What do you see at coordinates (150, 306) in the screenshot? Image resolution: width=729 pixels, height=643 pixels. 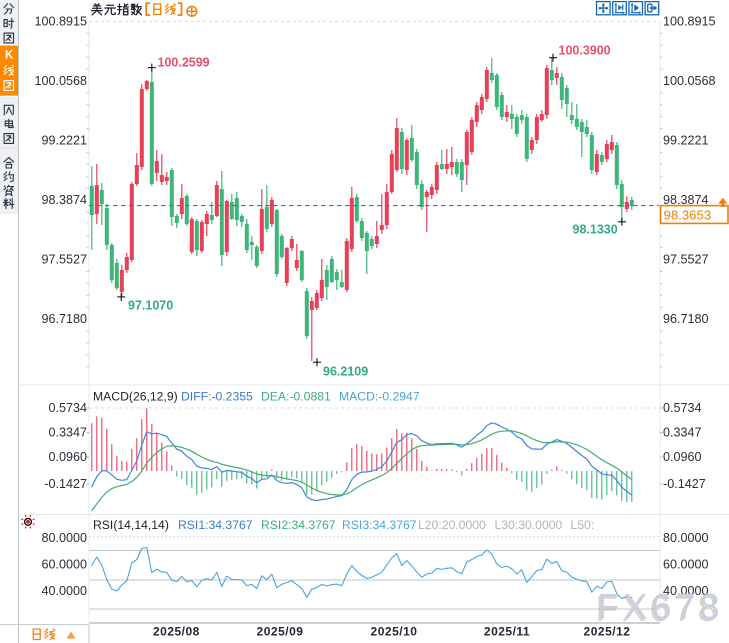 I see `svg-text: 97.1070` at bounding box center [150, 306].